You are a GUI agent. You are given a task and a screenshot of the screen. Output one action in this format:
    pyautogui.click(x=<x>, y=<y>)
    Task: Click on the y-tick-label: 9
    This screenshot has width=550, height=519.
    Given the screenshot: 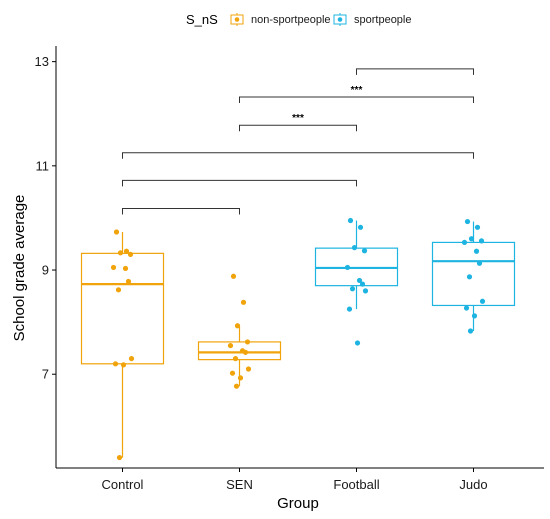 What is the action you would take?
    pyautogui.click(x=45, y=270)
    